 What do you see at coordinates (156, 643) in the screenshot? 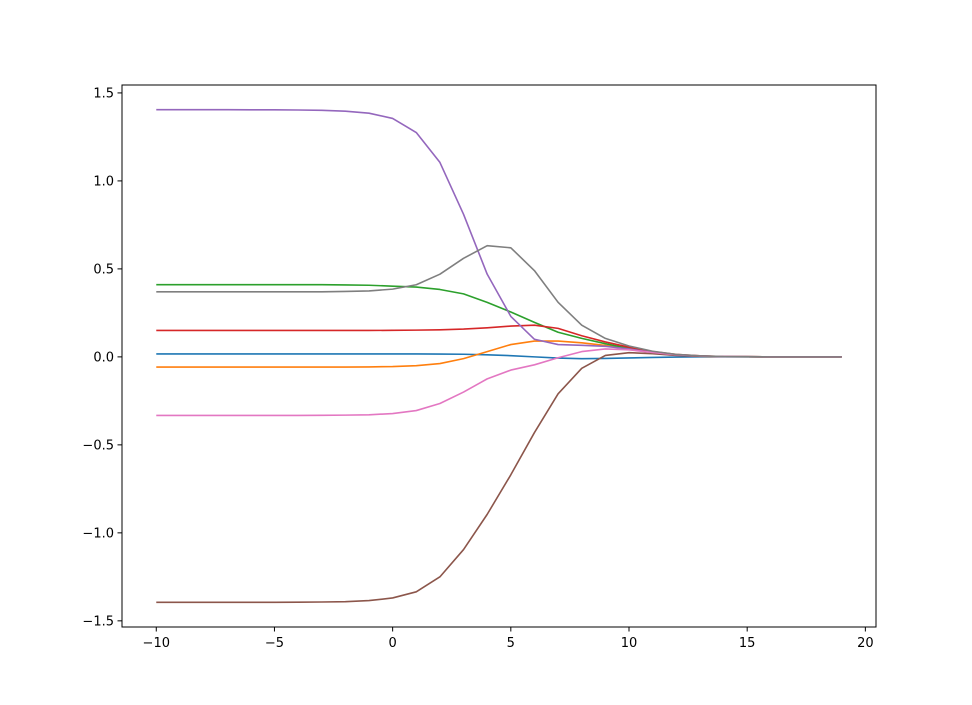
I see `x-tick-label: −10` at bounding box center [156, 643].